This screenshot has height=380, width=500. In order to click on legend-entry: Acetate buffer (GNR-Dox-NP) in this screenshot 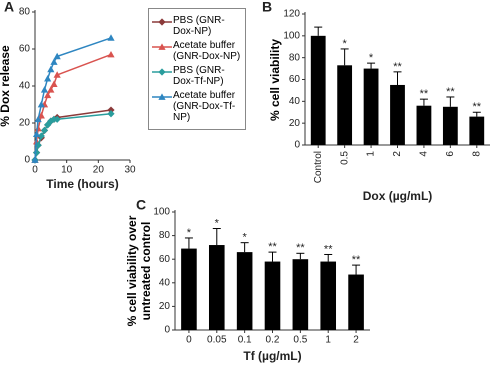, I will do `click(197, 51)`.